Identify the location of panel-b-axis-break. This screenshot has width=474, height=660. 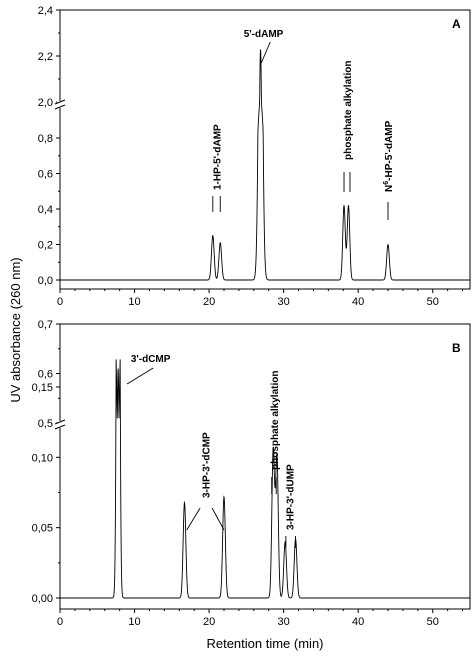
(60, 424).